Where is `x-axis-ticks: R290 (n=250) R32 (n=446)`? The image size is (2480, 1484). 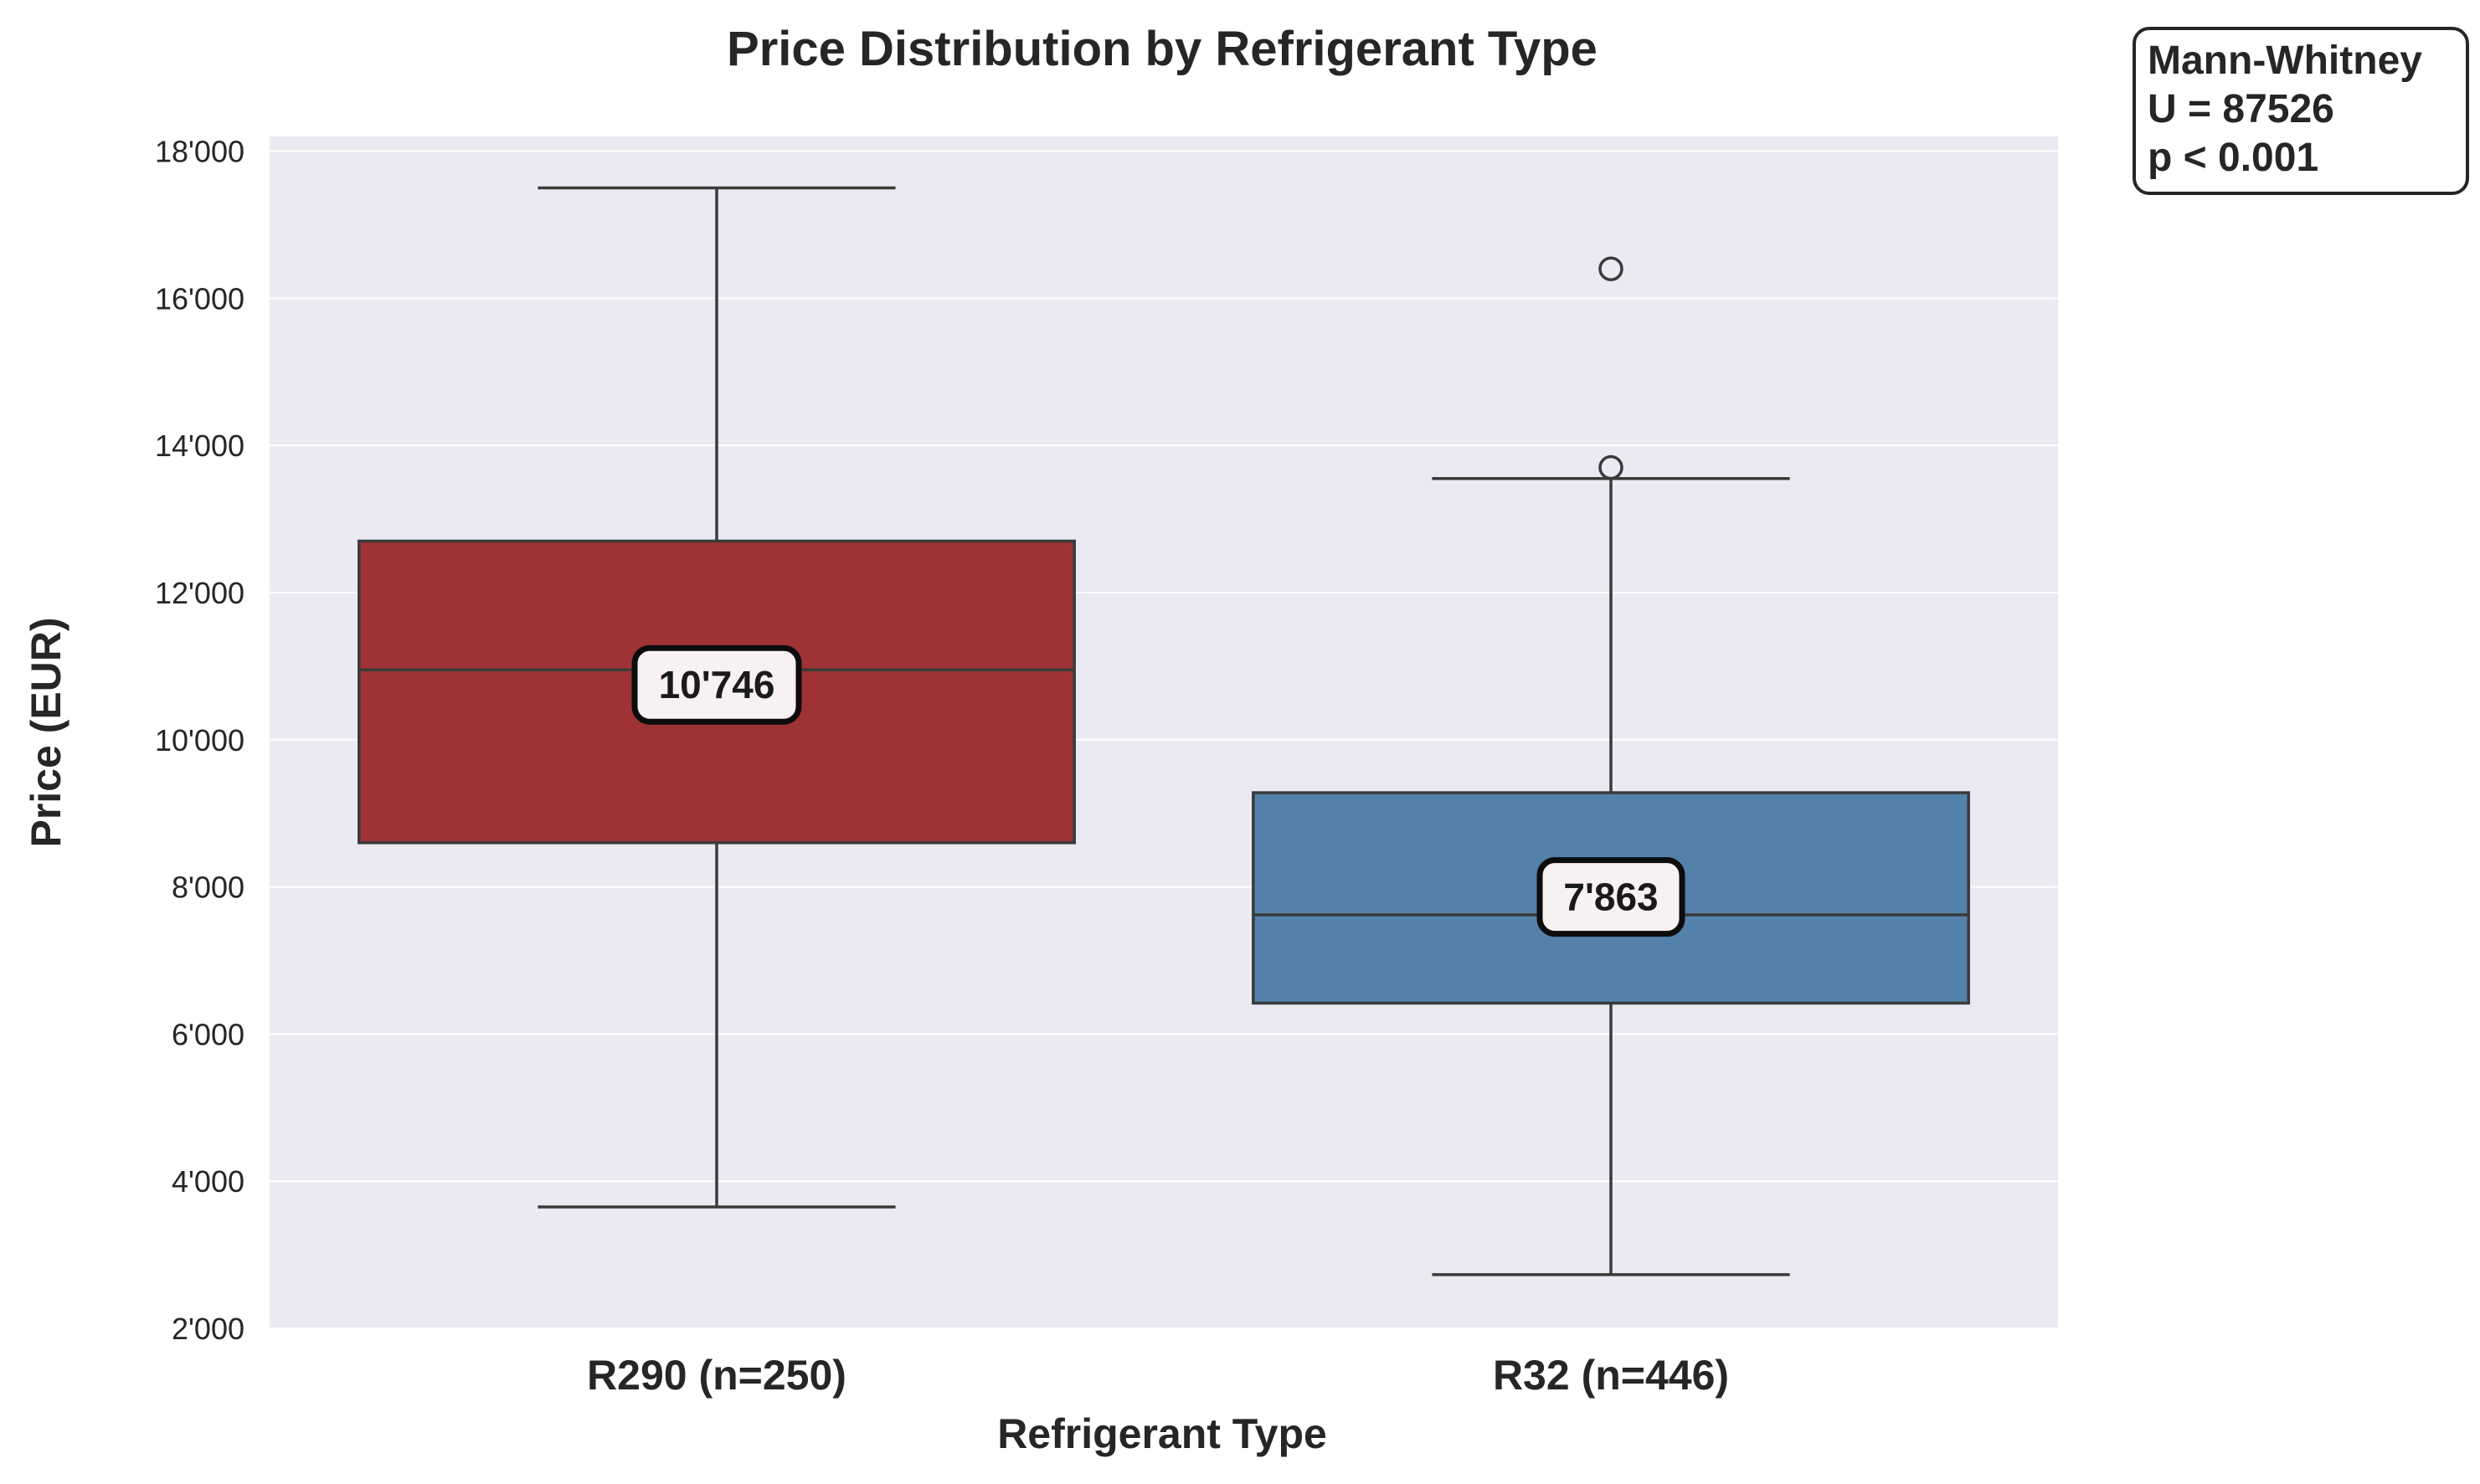 x-axis-ticks: R290 (n=250) R32 (n=446) is located at coordinates (1158, 1376).